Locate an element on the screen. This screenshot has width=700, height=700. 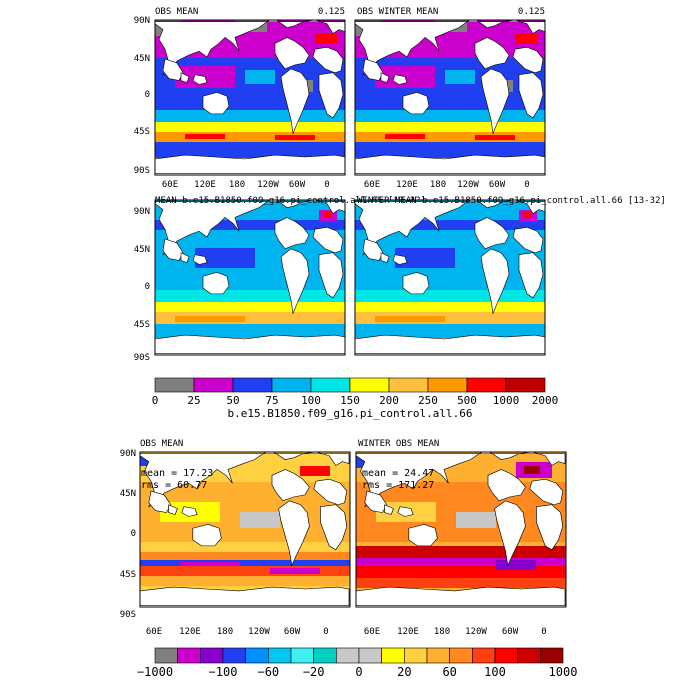
colorbar-tick-label: −100 is located at coordinates (223, 672).